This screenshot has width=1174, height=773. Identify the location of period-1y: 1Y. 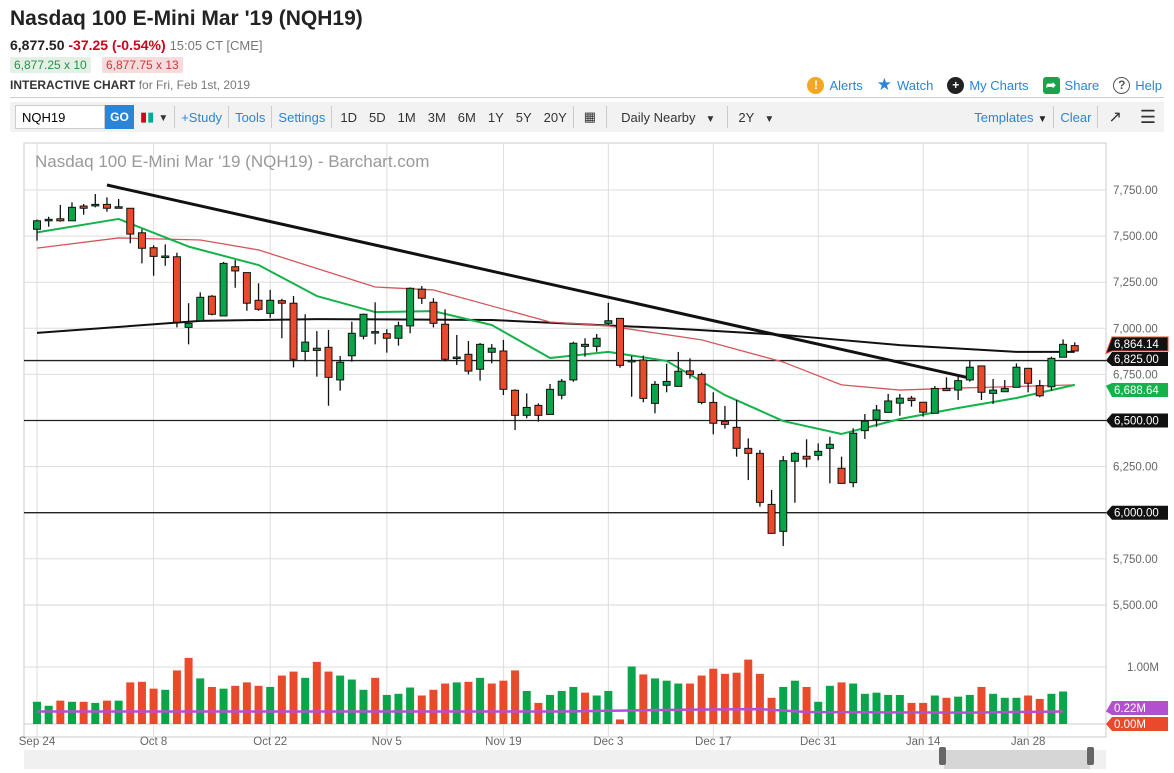
(495, 117).